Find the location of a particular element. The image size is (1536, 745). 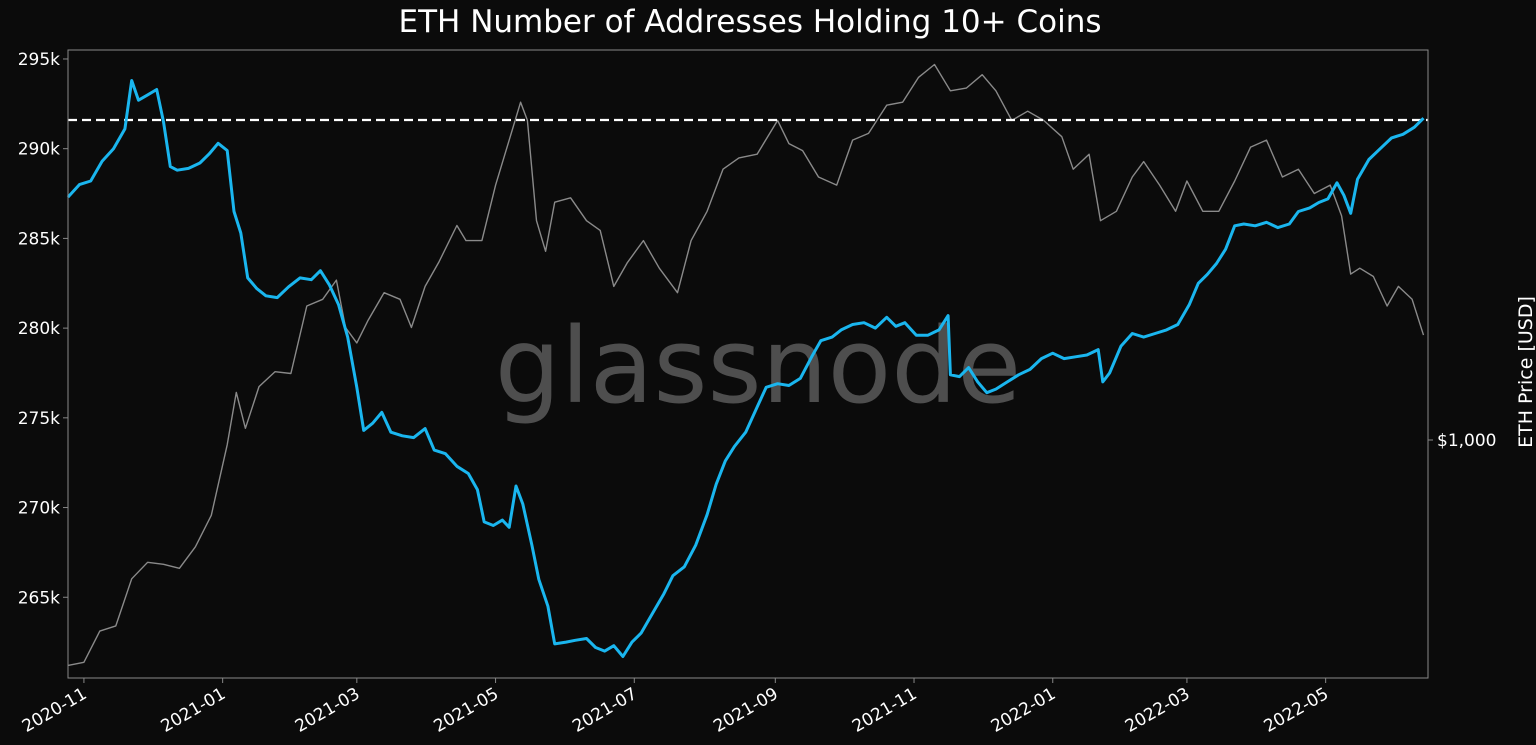

x-tick-label: 2021-07 is located at coordinates (605, 710).